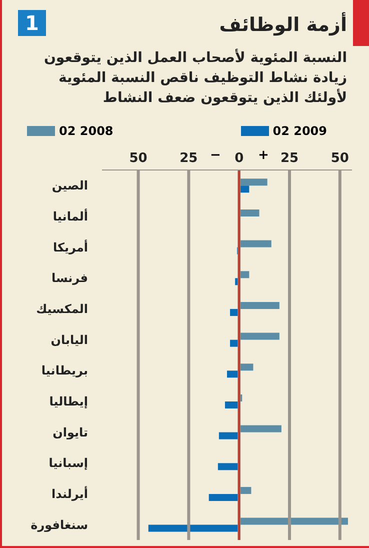 This screenshot has height=548, width=369. I want to click on chart-title: أزمة الوظائف, so click(283, 25).